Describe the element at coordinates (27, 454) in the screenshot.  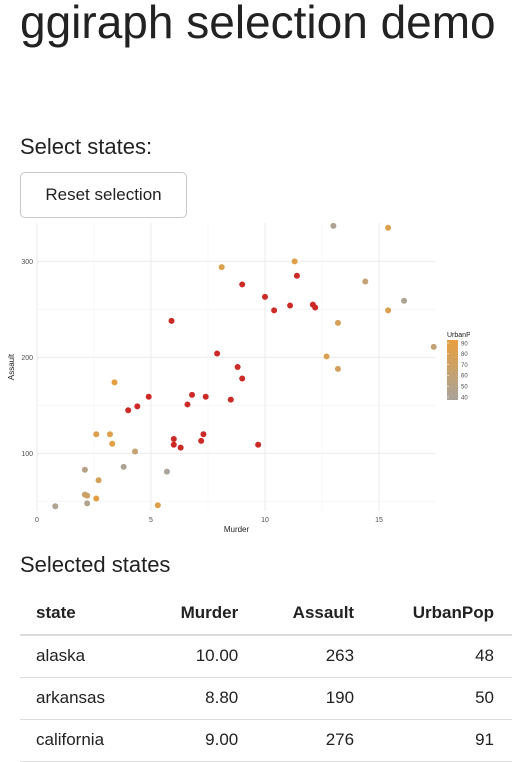
I see `y-tick-label: 100` at that location.